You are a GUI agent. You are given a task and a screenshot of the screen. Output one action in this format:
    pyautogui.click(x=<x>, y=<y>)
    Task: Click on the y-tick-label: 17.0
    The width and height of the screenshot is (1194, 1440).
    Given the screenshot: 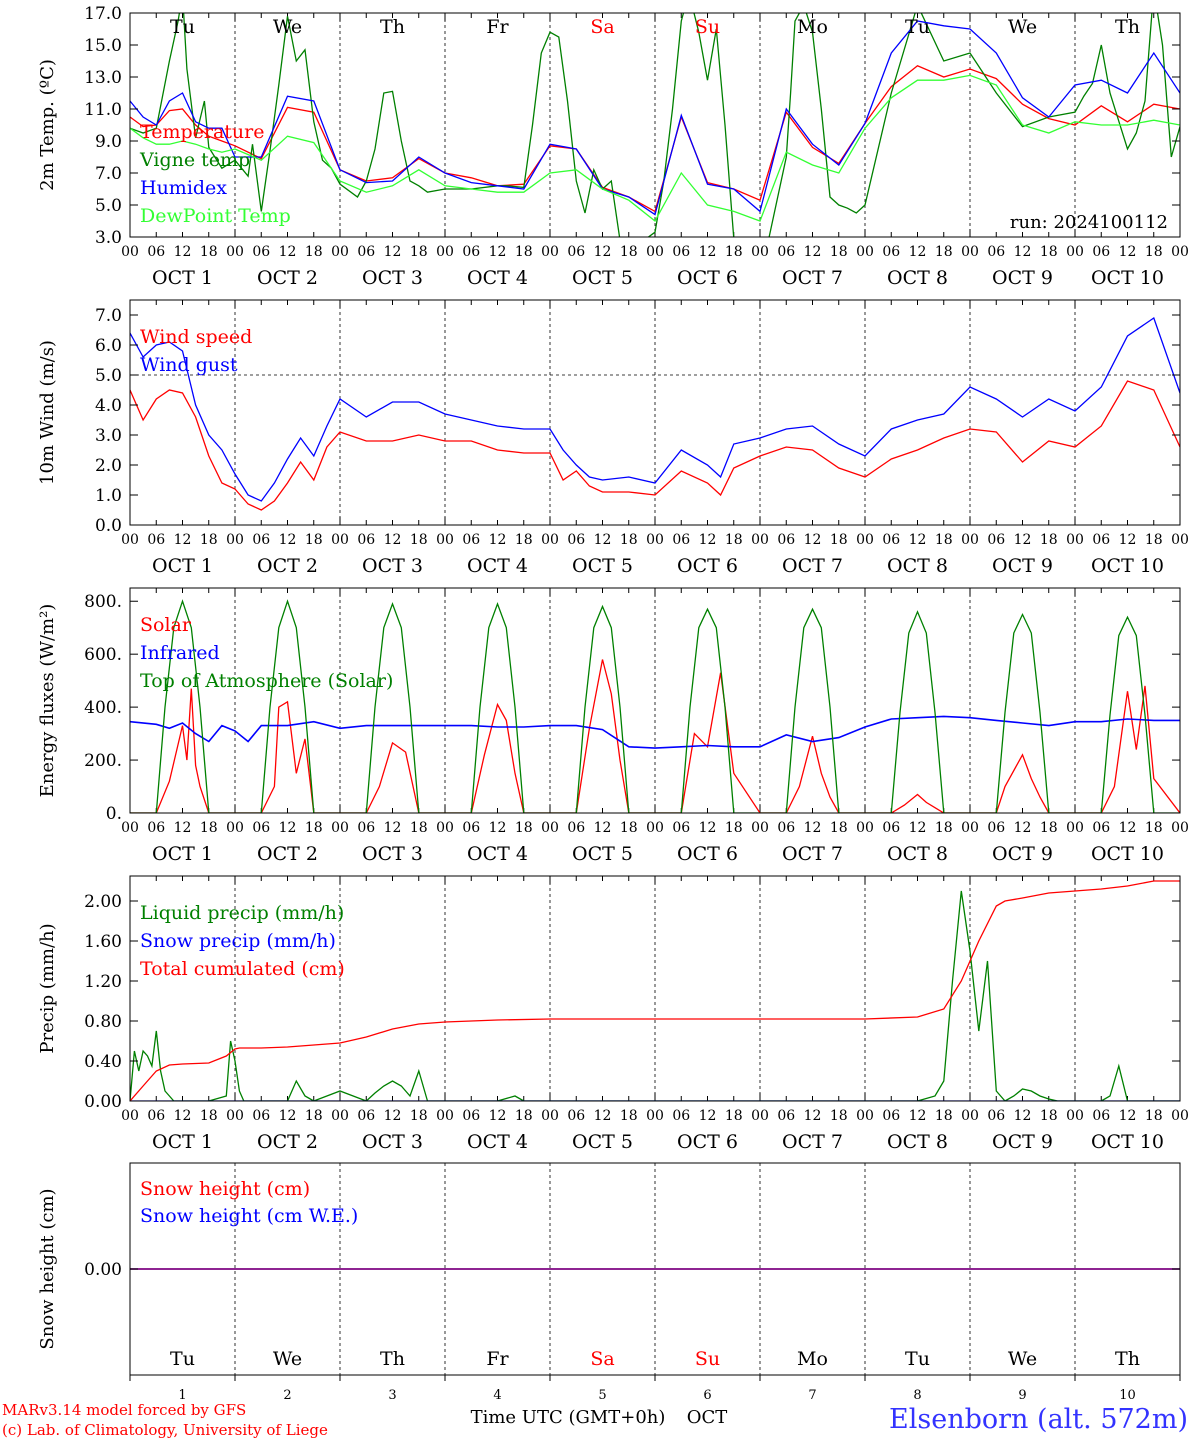 What is the action you would take?
    pyautogui.click(x=103, y=14)
    